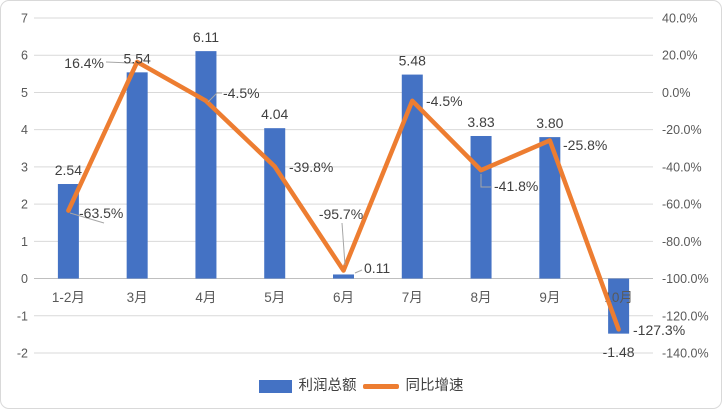 The height and width of the screenshot is (411, 724). Describe the element at coordinates (480, 122) in the screenshot. I see `bar-data-label: 3.83` at that location.